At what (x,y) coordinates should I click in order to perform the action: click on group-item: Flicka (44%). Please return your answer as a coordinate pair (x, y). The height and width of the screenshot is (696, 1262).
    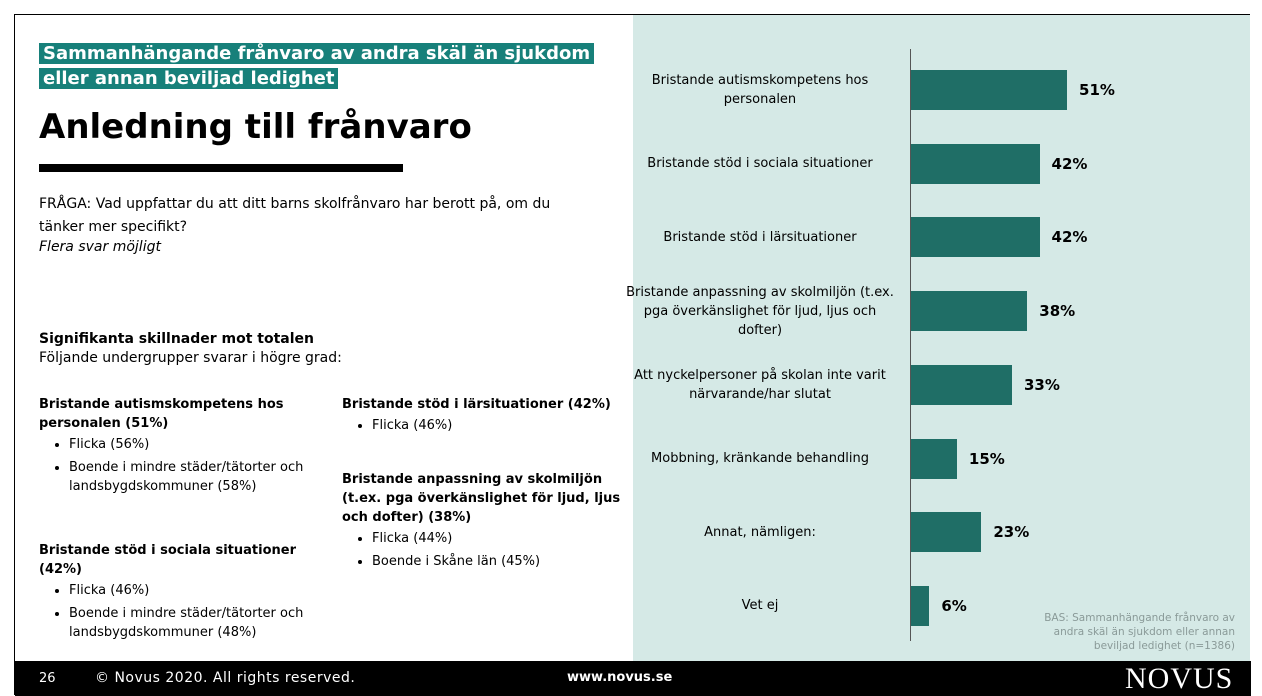
    Looking at the image, I should click on (499, 538).